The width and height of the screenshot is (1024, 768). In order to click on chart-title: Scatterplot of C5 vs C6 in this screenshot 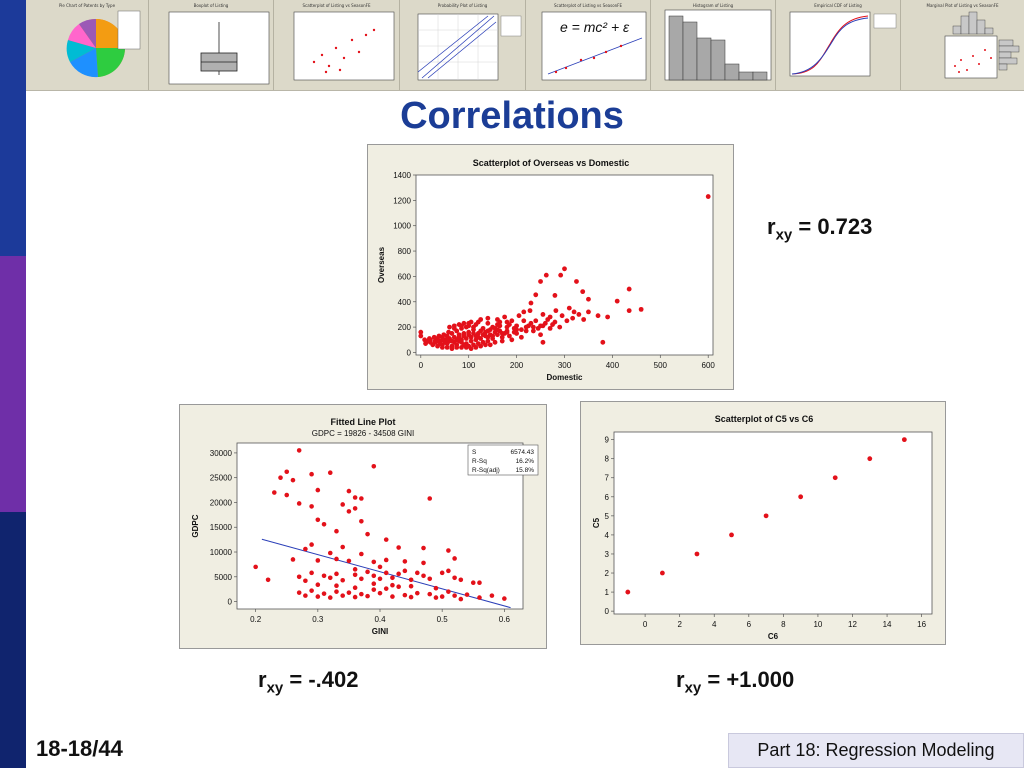, I will do `click(764, 419)`.